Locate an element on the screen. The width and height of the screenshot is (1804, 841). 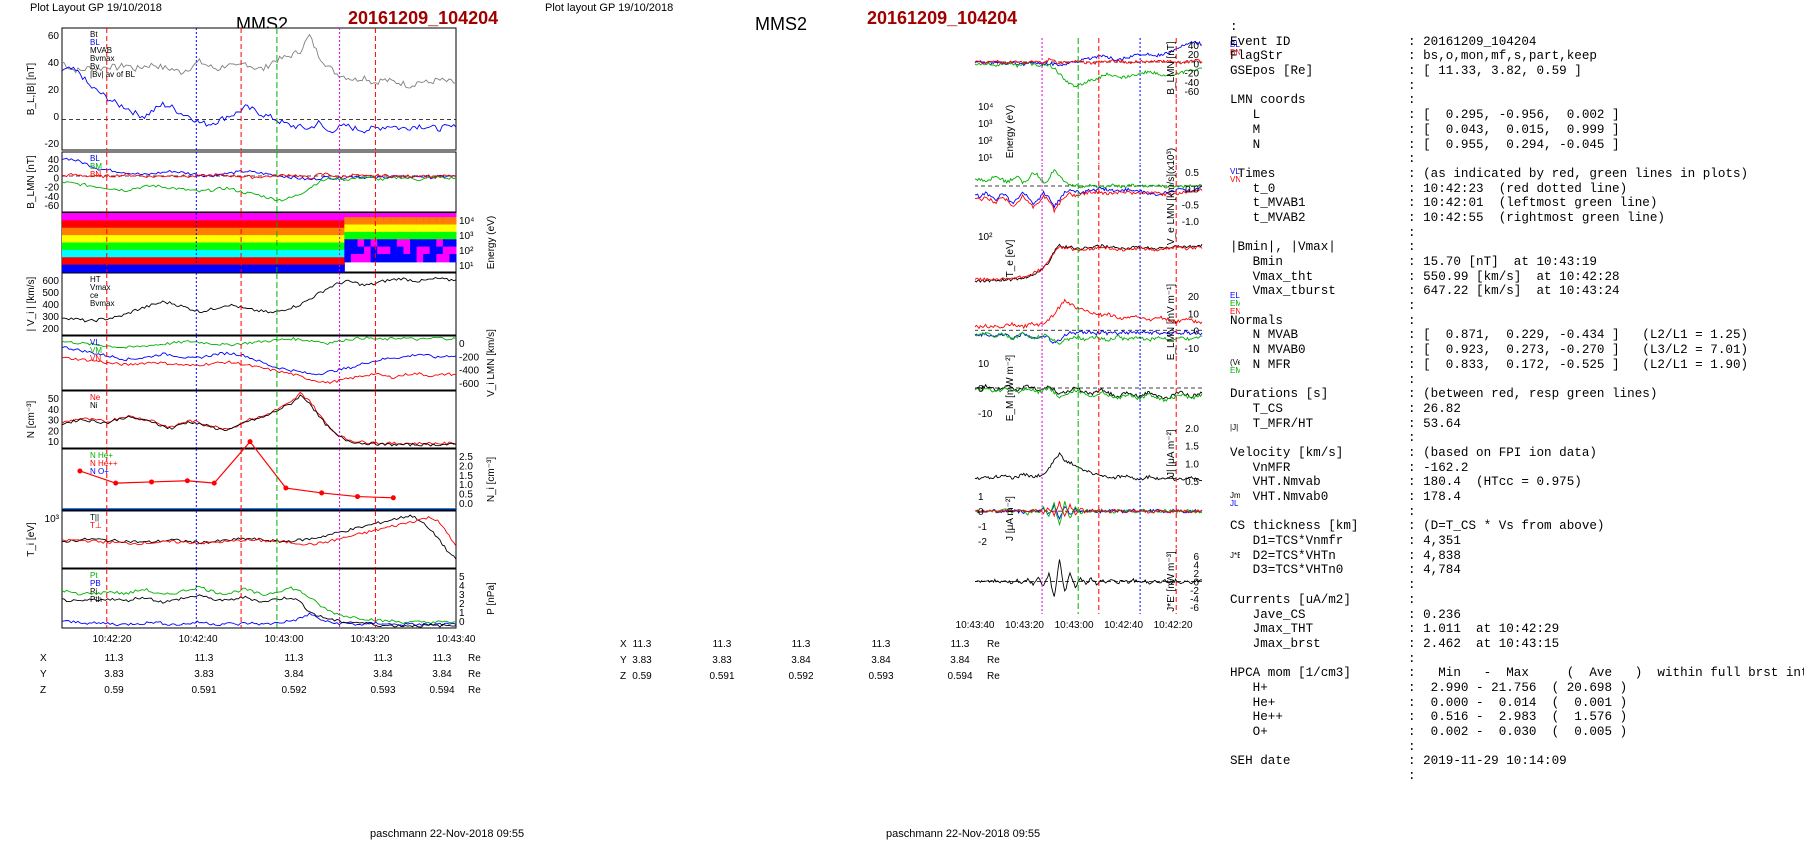
info-row: N: [ 0.955, 0.294, -0.045 ] is located at coordinates (1517, 145).